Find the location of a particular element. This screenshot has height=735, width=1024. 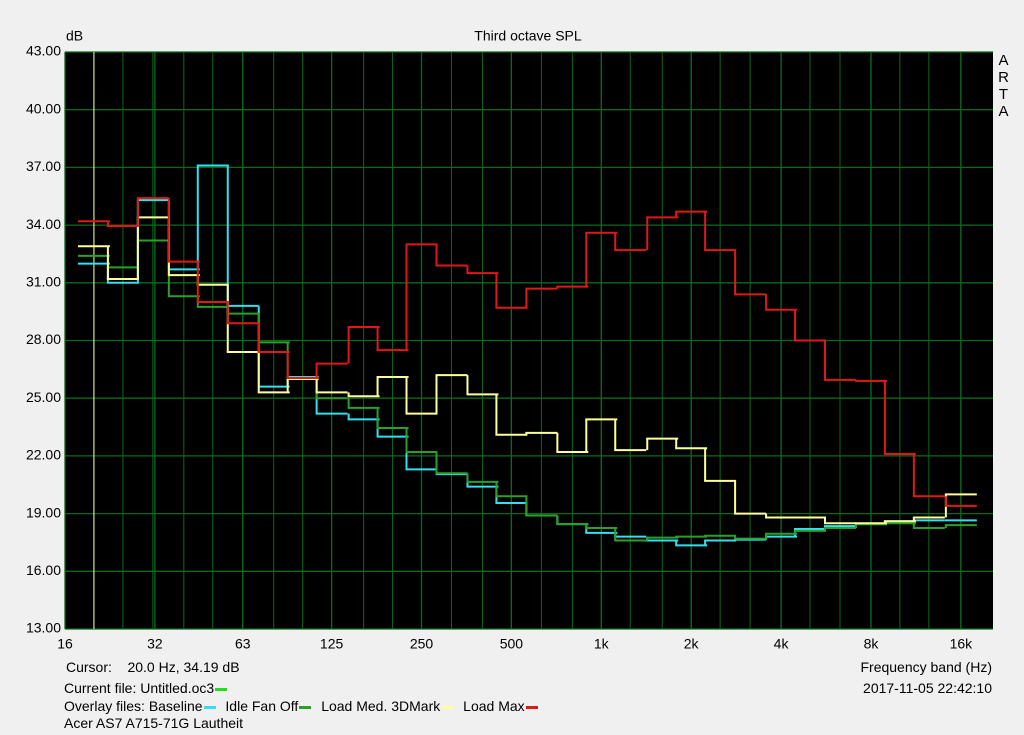

cursor-caption: Cursor: is located at coordinates (89, 667).